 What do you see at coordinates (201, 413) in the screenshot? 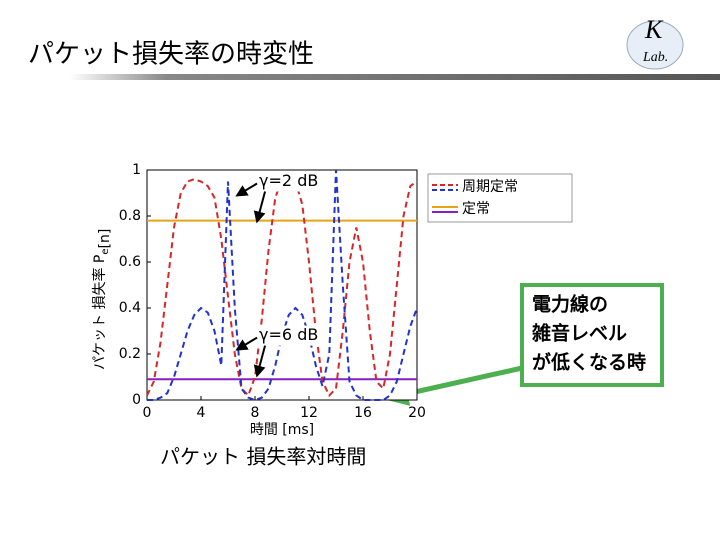
I see `x-tick-label: 4` at bounding box center [201, 413].